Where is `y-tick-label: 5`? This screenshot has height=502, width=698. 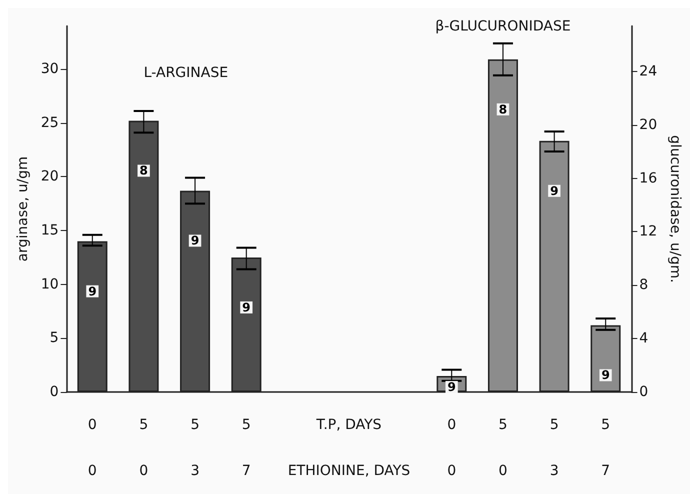 y-tick-label: 5 is located at coordinates (54, 338).